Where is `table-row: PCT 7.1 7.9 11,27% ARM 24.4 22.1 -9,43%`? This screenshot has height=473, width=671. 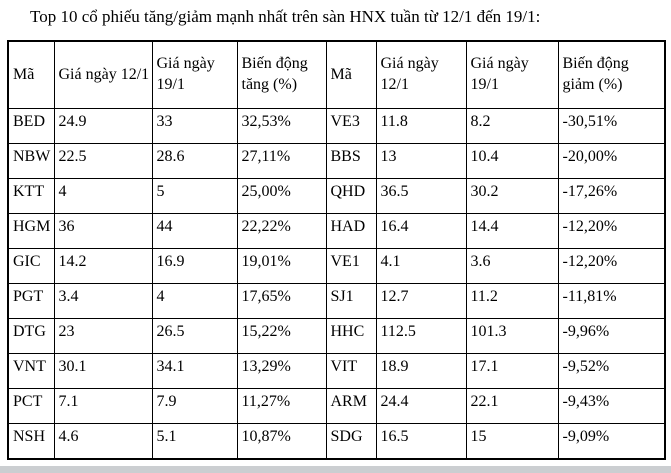 table-row: PCT 7.1 7.9 11,27% ARM 24.4 22.1 -9,43% is located at coordinates (336, 406).